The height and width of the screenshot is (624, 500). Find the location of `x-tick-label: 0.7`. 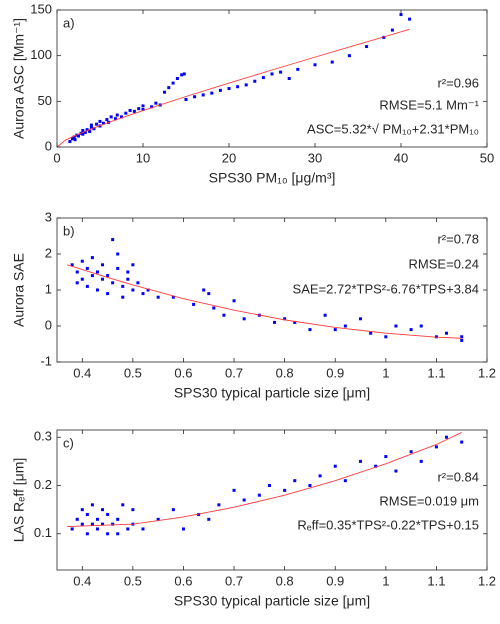

x-tick-label: 0.7 is located at coordinates (234, 372).